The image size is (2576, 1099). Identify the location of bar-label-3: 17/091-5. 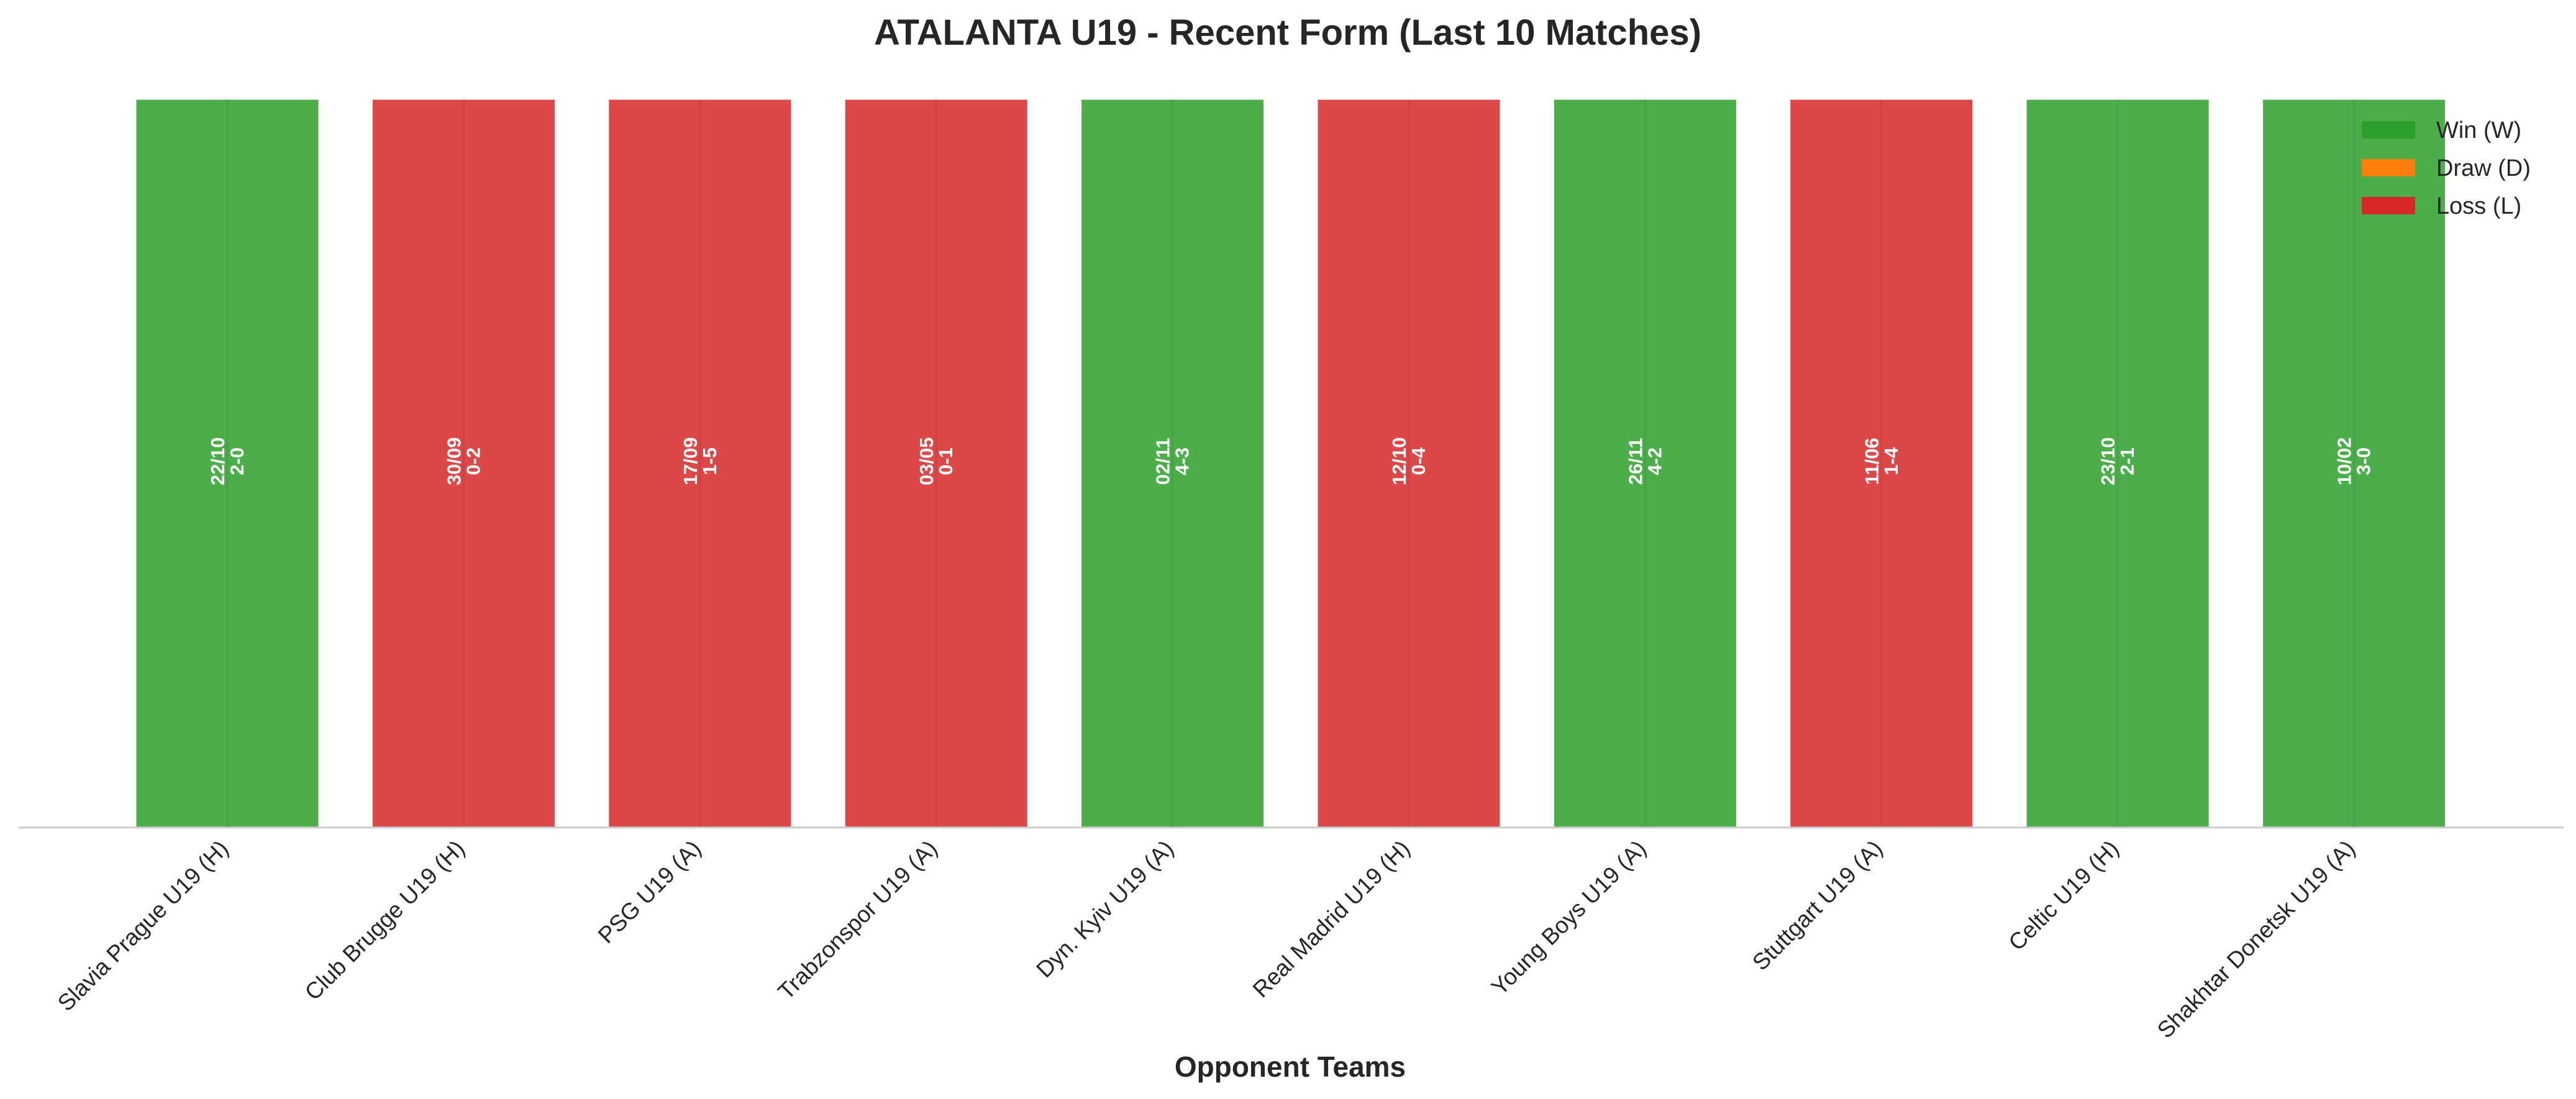
(700, 461).